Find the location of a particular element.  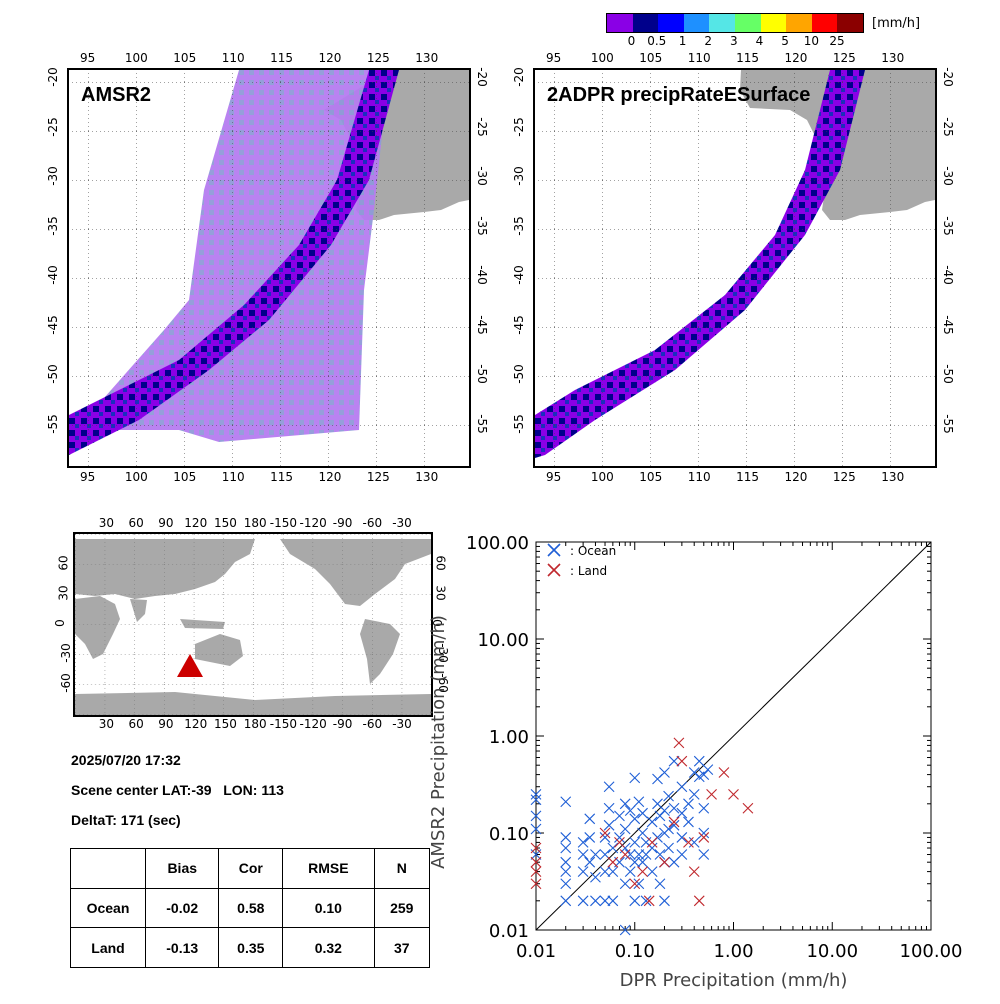

lat-tick-label: -50 is located at coordinates (947, 374).